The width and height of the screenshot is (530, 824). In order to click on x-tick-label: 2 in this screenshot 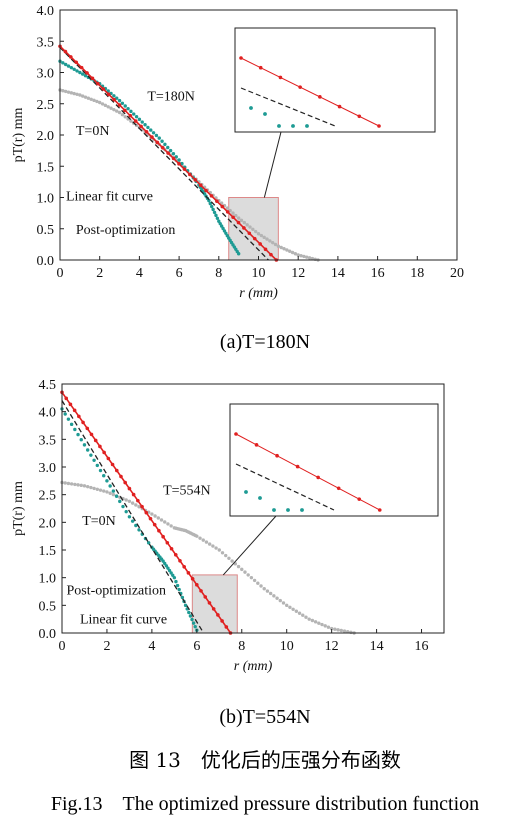, I will do `click(99, 273)`.